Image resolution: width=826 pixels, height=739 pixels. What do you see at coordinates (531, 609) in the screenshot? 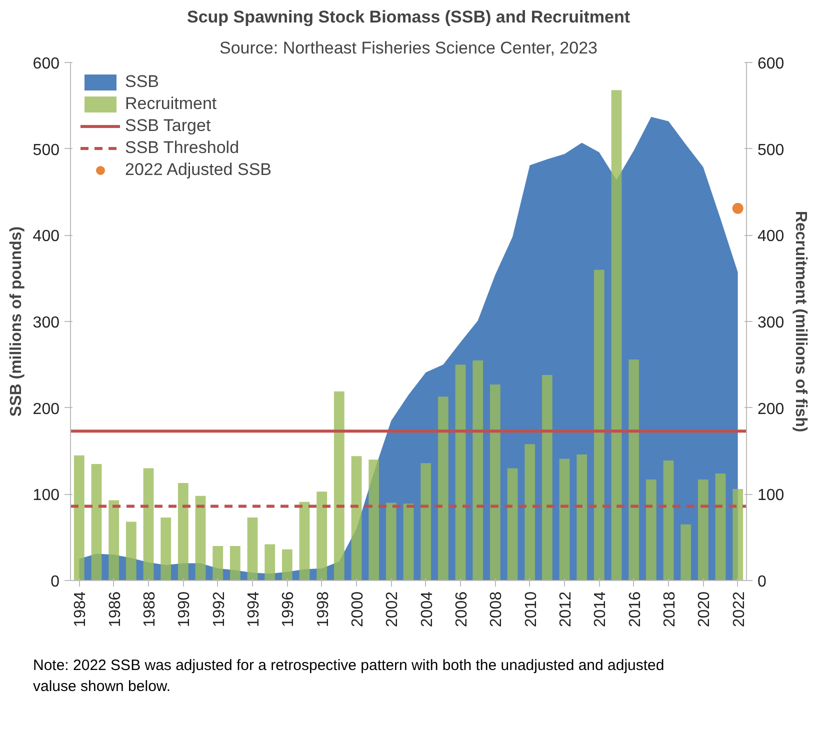
I see `x-tick-label: 2010` at bounding box center [531, 609].